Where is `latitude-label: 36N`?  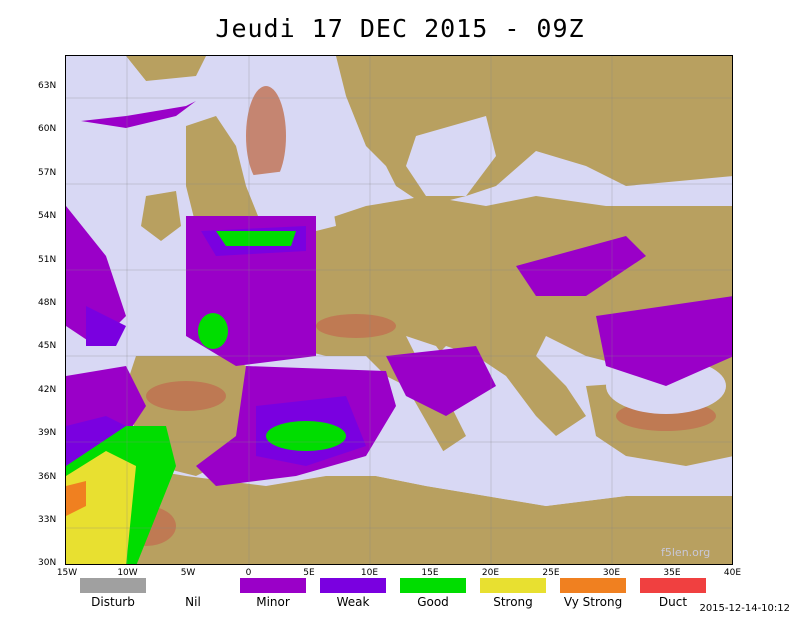
latitude-label: 36N is located at coordinates (47, 476).